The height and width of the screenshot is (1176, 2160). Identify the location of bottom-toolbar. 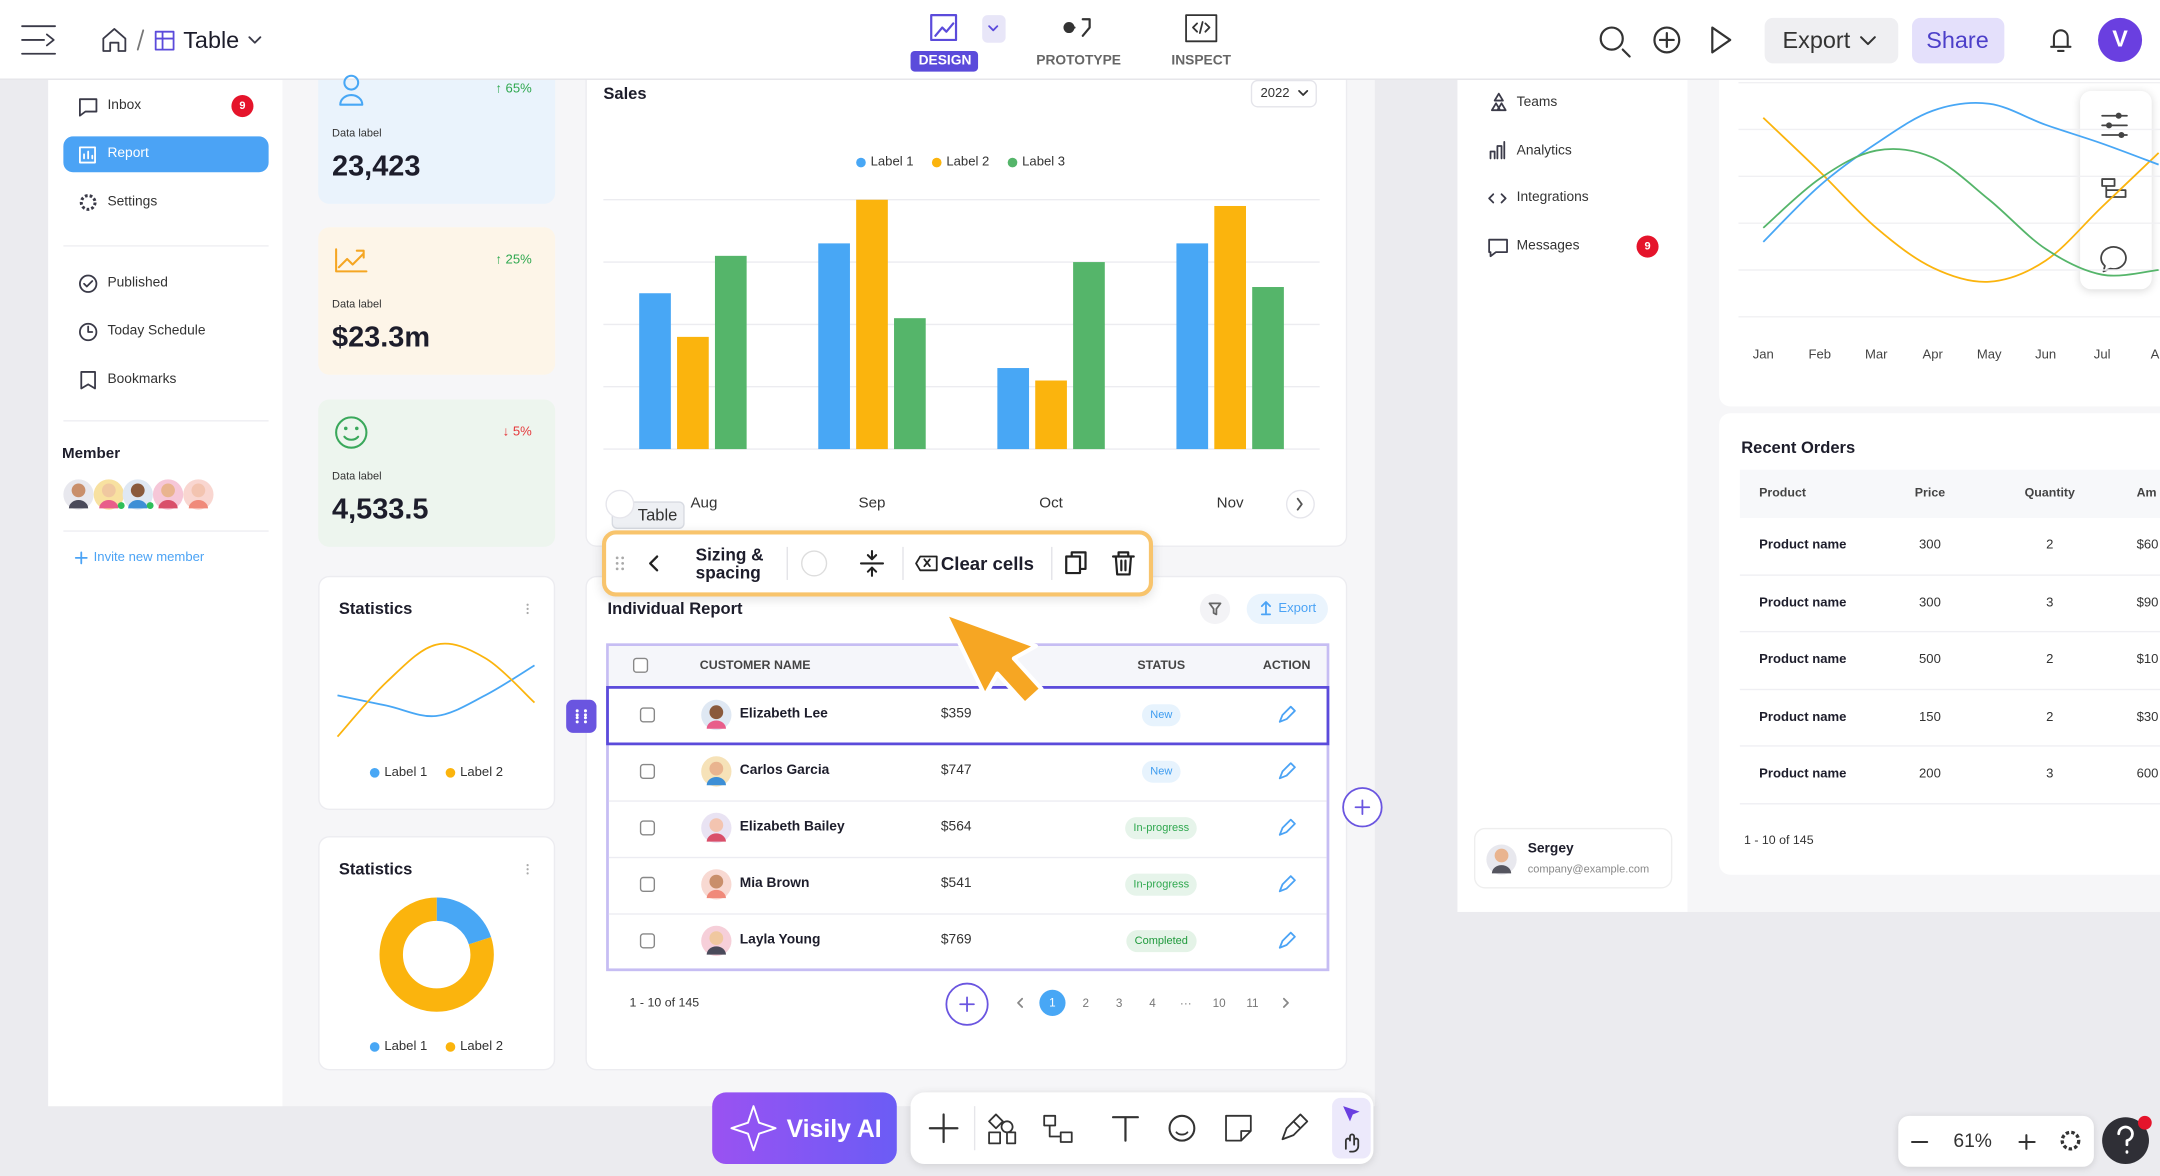
(1142, 1128).